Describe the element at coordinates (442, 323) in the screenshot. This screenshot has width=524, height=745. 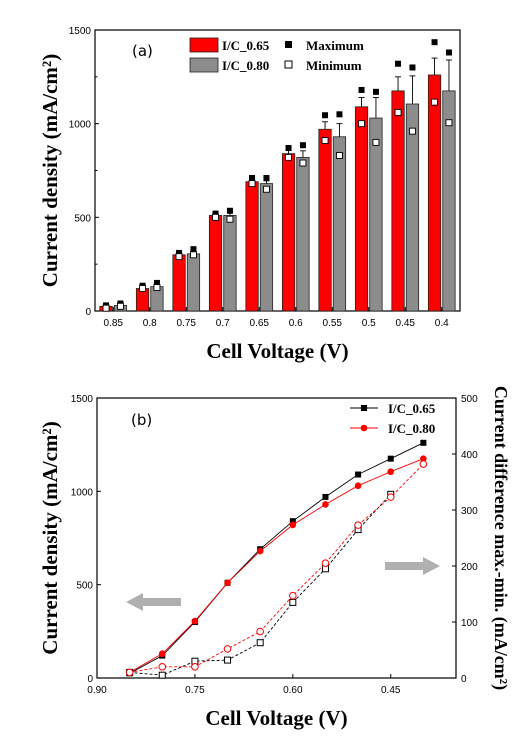
I see `x-tick-label: 0.4` at that location.